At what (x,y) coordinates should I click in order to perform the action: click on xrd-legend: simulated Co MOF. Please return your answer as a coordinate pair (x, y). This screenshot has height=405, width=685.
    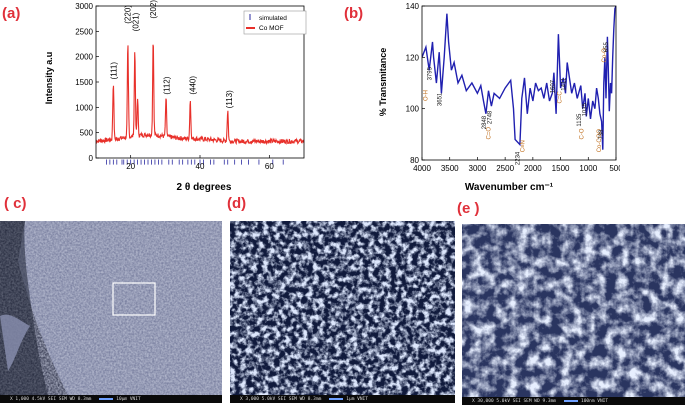
    Looking at the image, I should click on (275, 22).